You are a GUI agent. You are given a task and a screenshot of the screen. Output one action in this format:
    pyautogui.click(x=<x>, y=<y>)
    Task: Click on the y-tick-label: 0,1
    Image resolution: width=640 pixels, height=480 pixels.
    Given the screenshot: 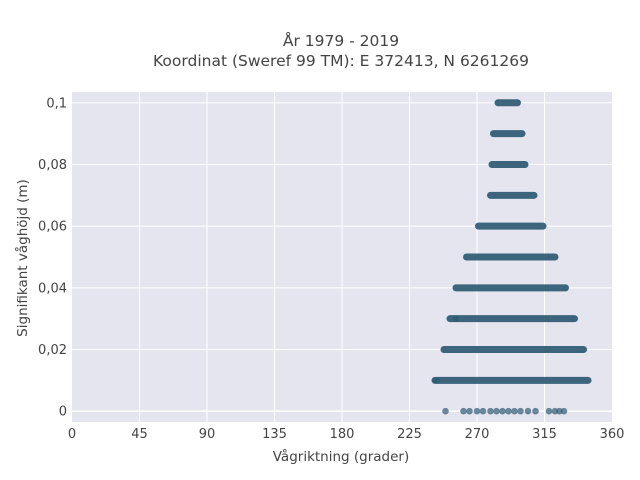 What is the action you would take?
    pyautogui.click(x=56, y=103)
    